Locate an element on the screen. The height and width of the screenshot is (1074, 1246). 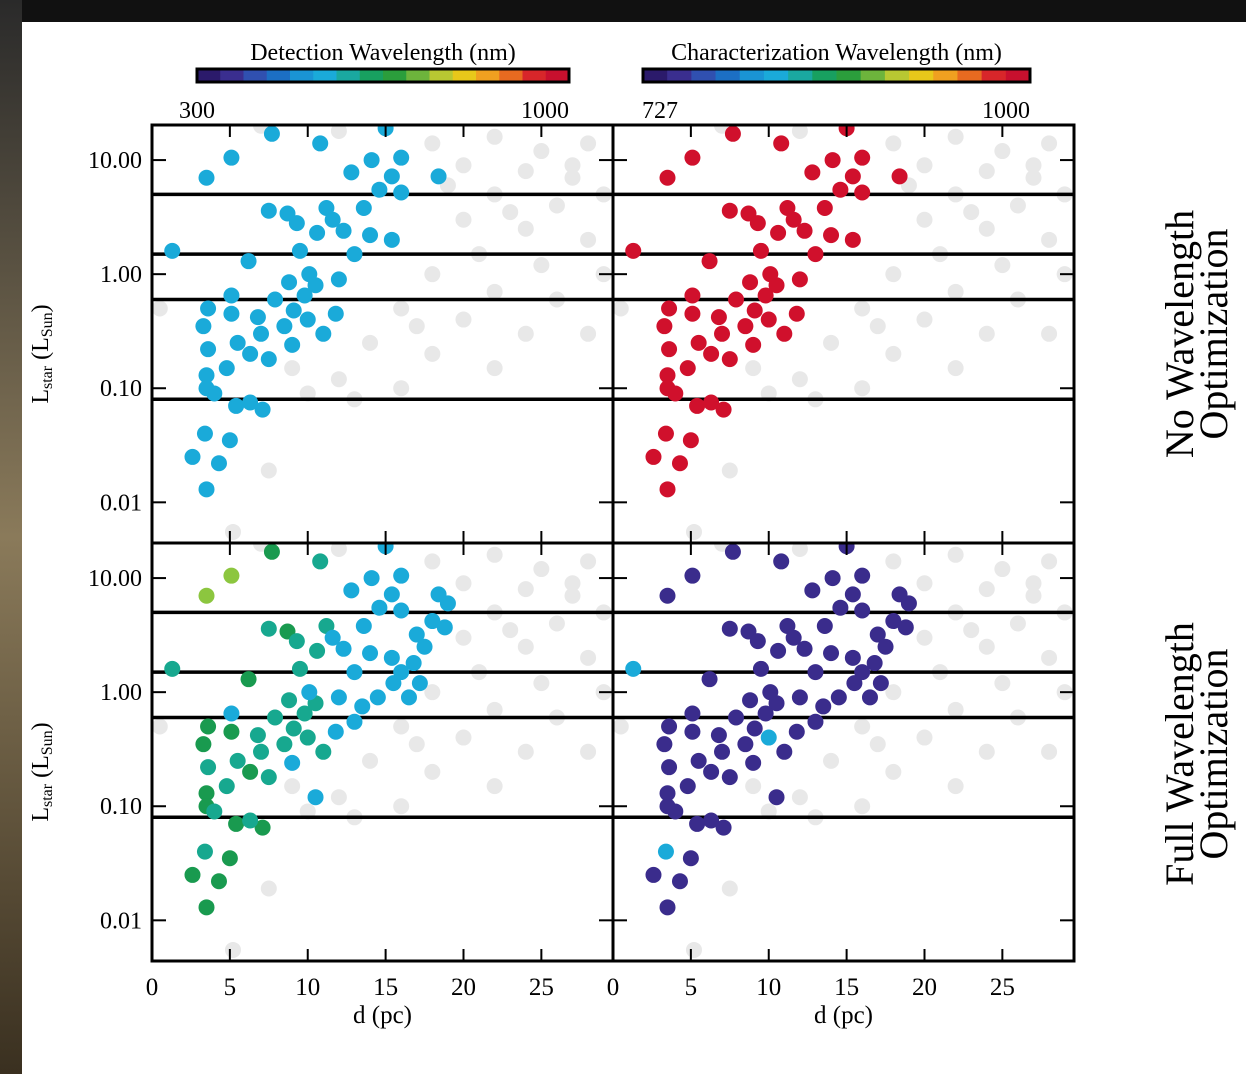
y-tick-label: 10.00 is located at coordinates (115, 579).